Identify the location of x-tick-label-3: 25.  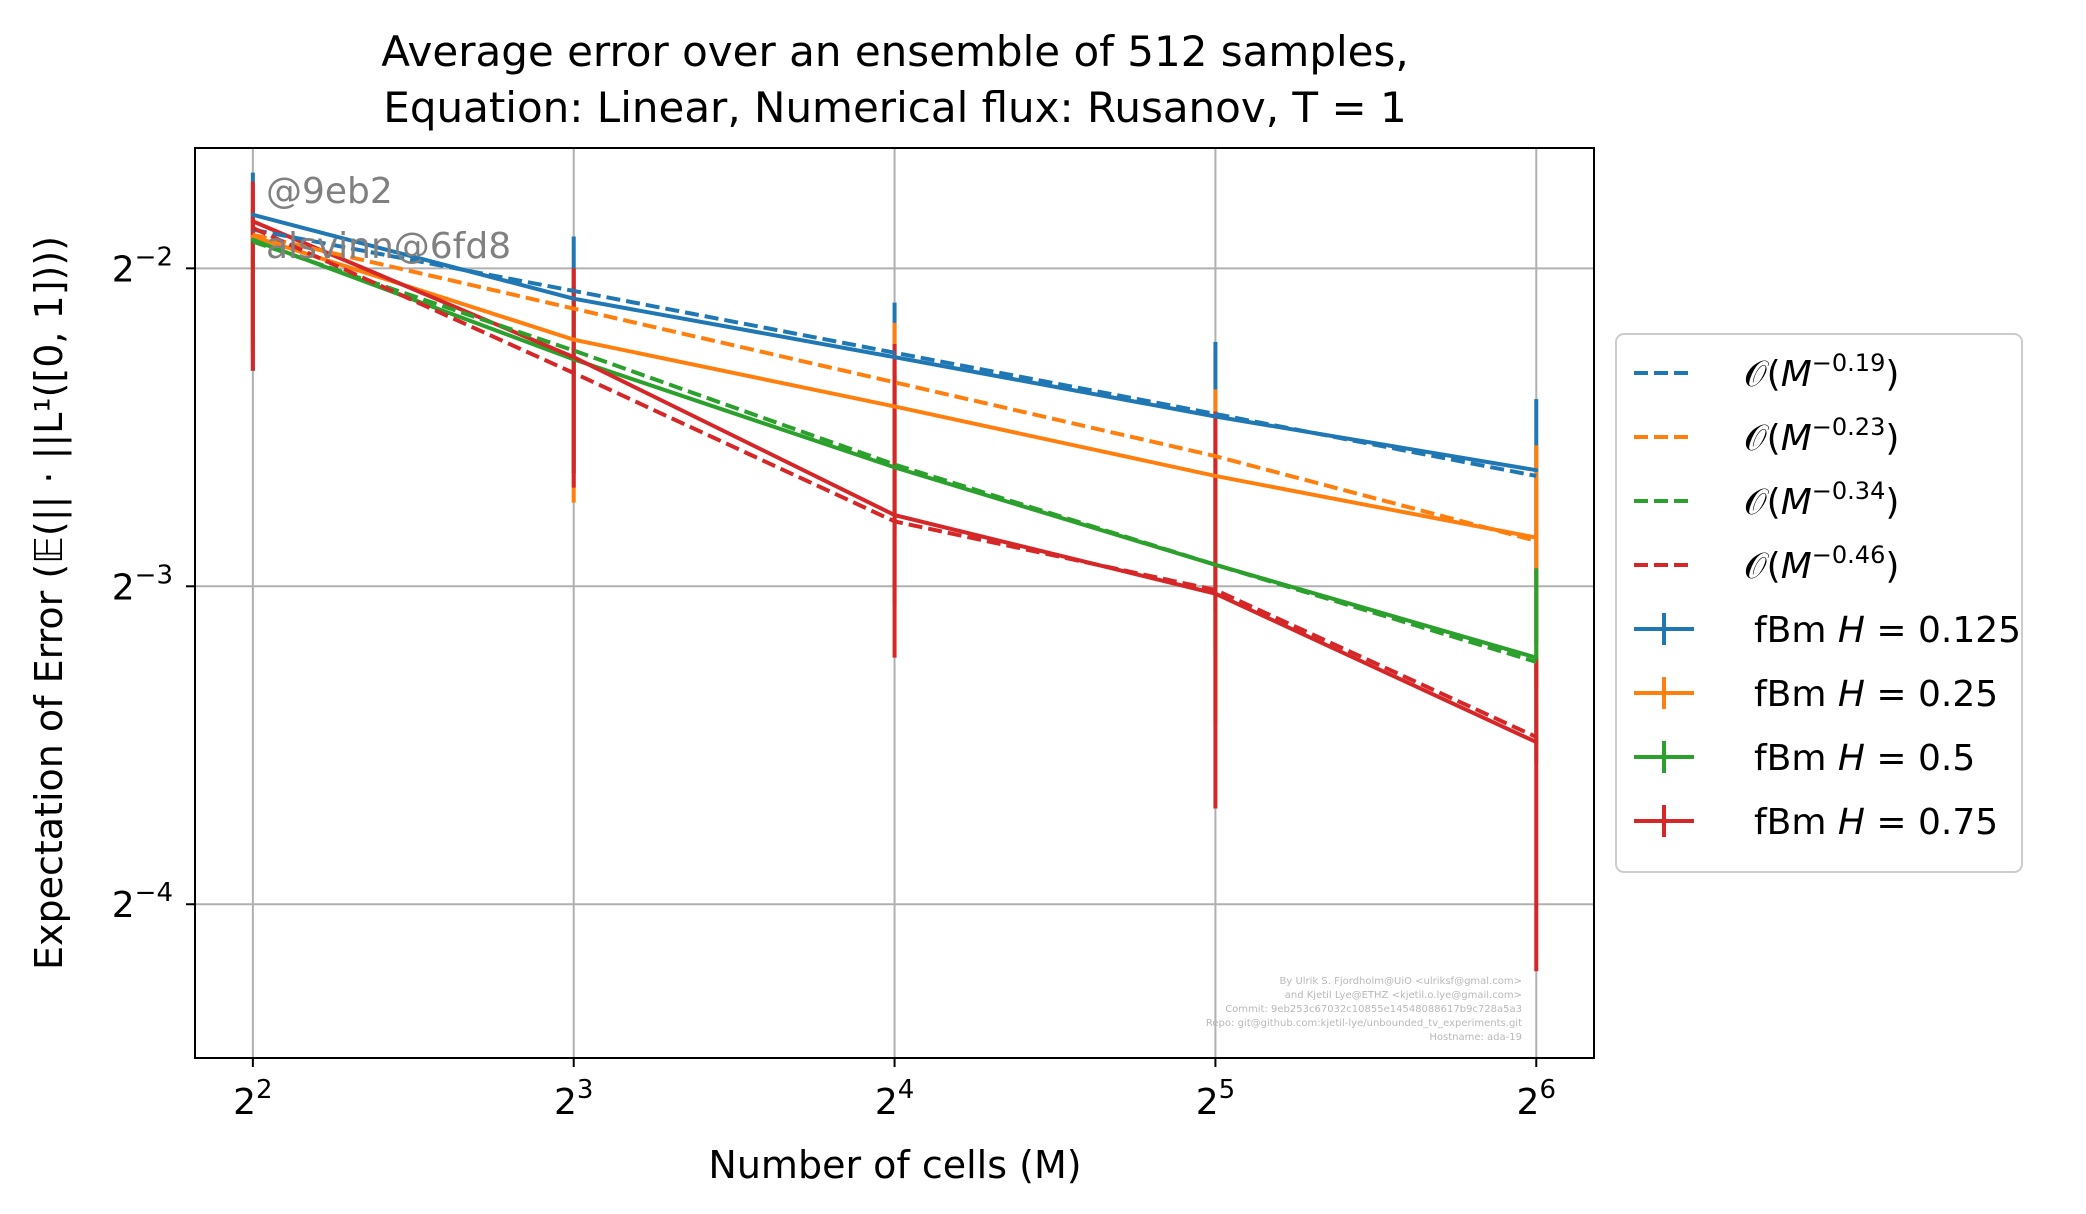
(1215, 1099).